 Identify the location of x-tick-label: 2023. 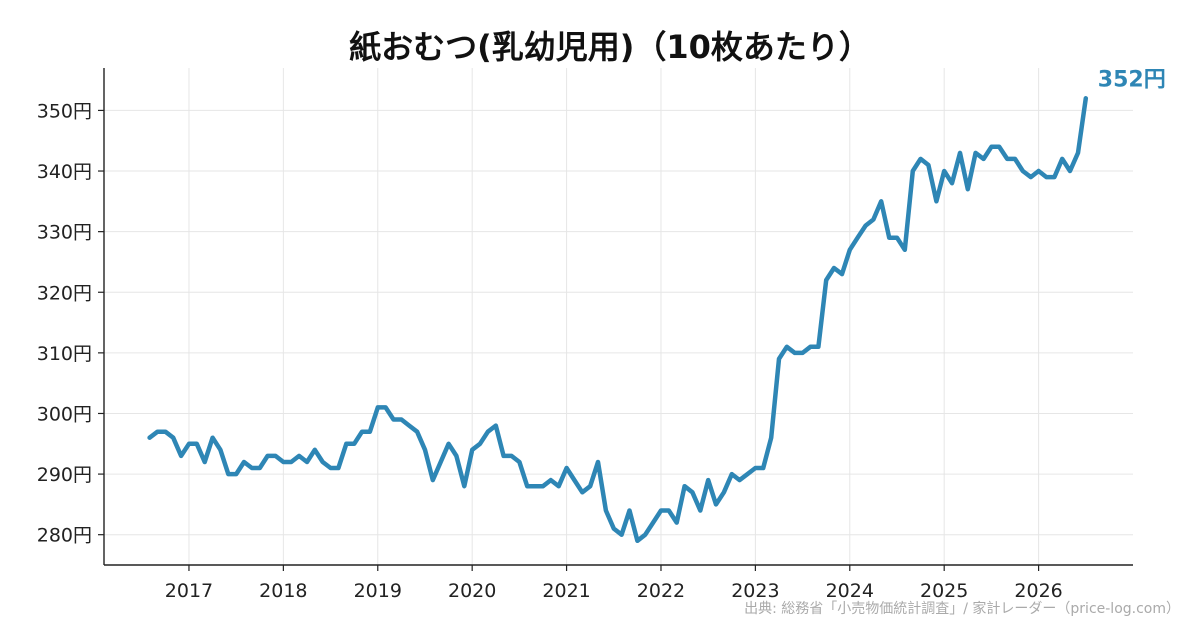
(755, 591).